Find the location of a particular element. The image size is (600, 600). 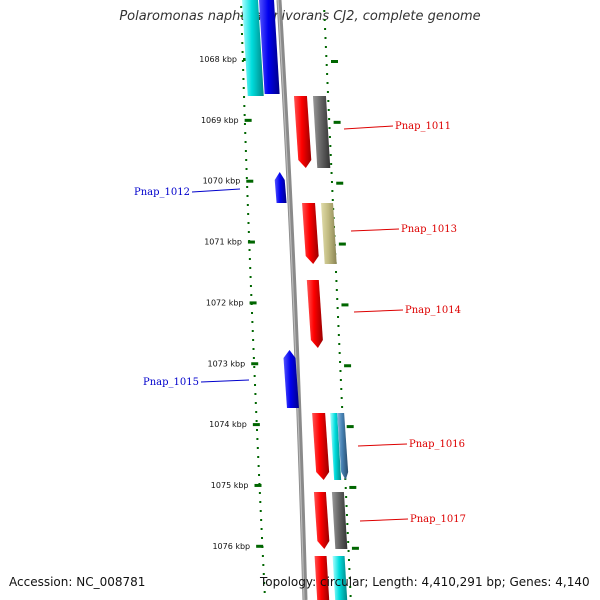

gene-label-pnap-1016: Pnap_1016 is located at coordinates (437, 444).